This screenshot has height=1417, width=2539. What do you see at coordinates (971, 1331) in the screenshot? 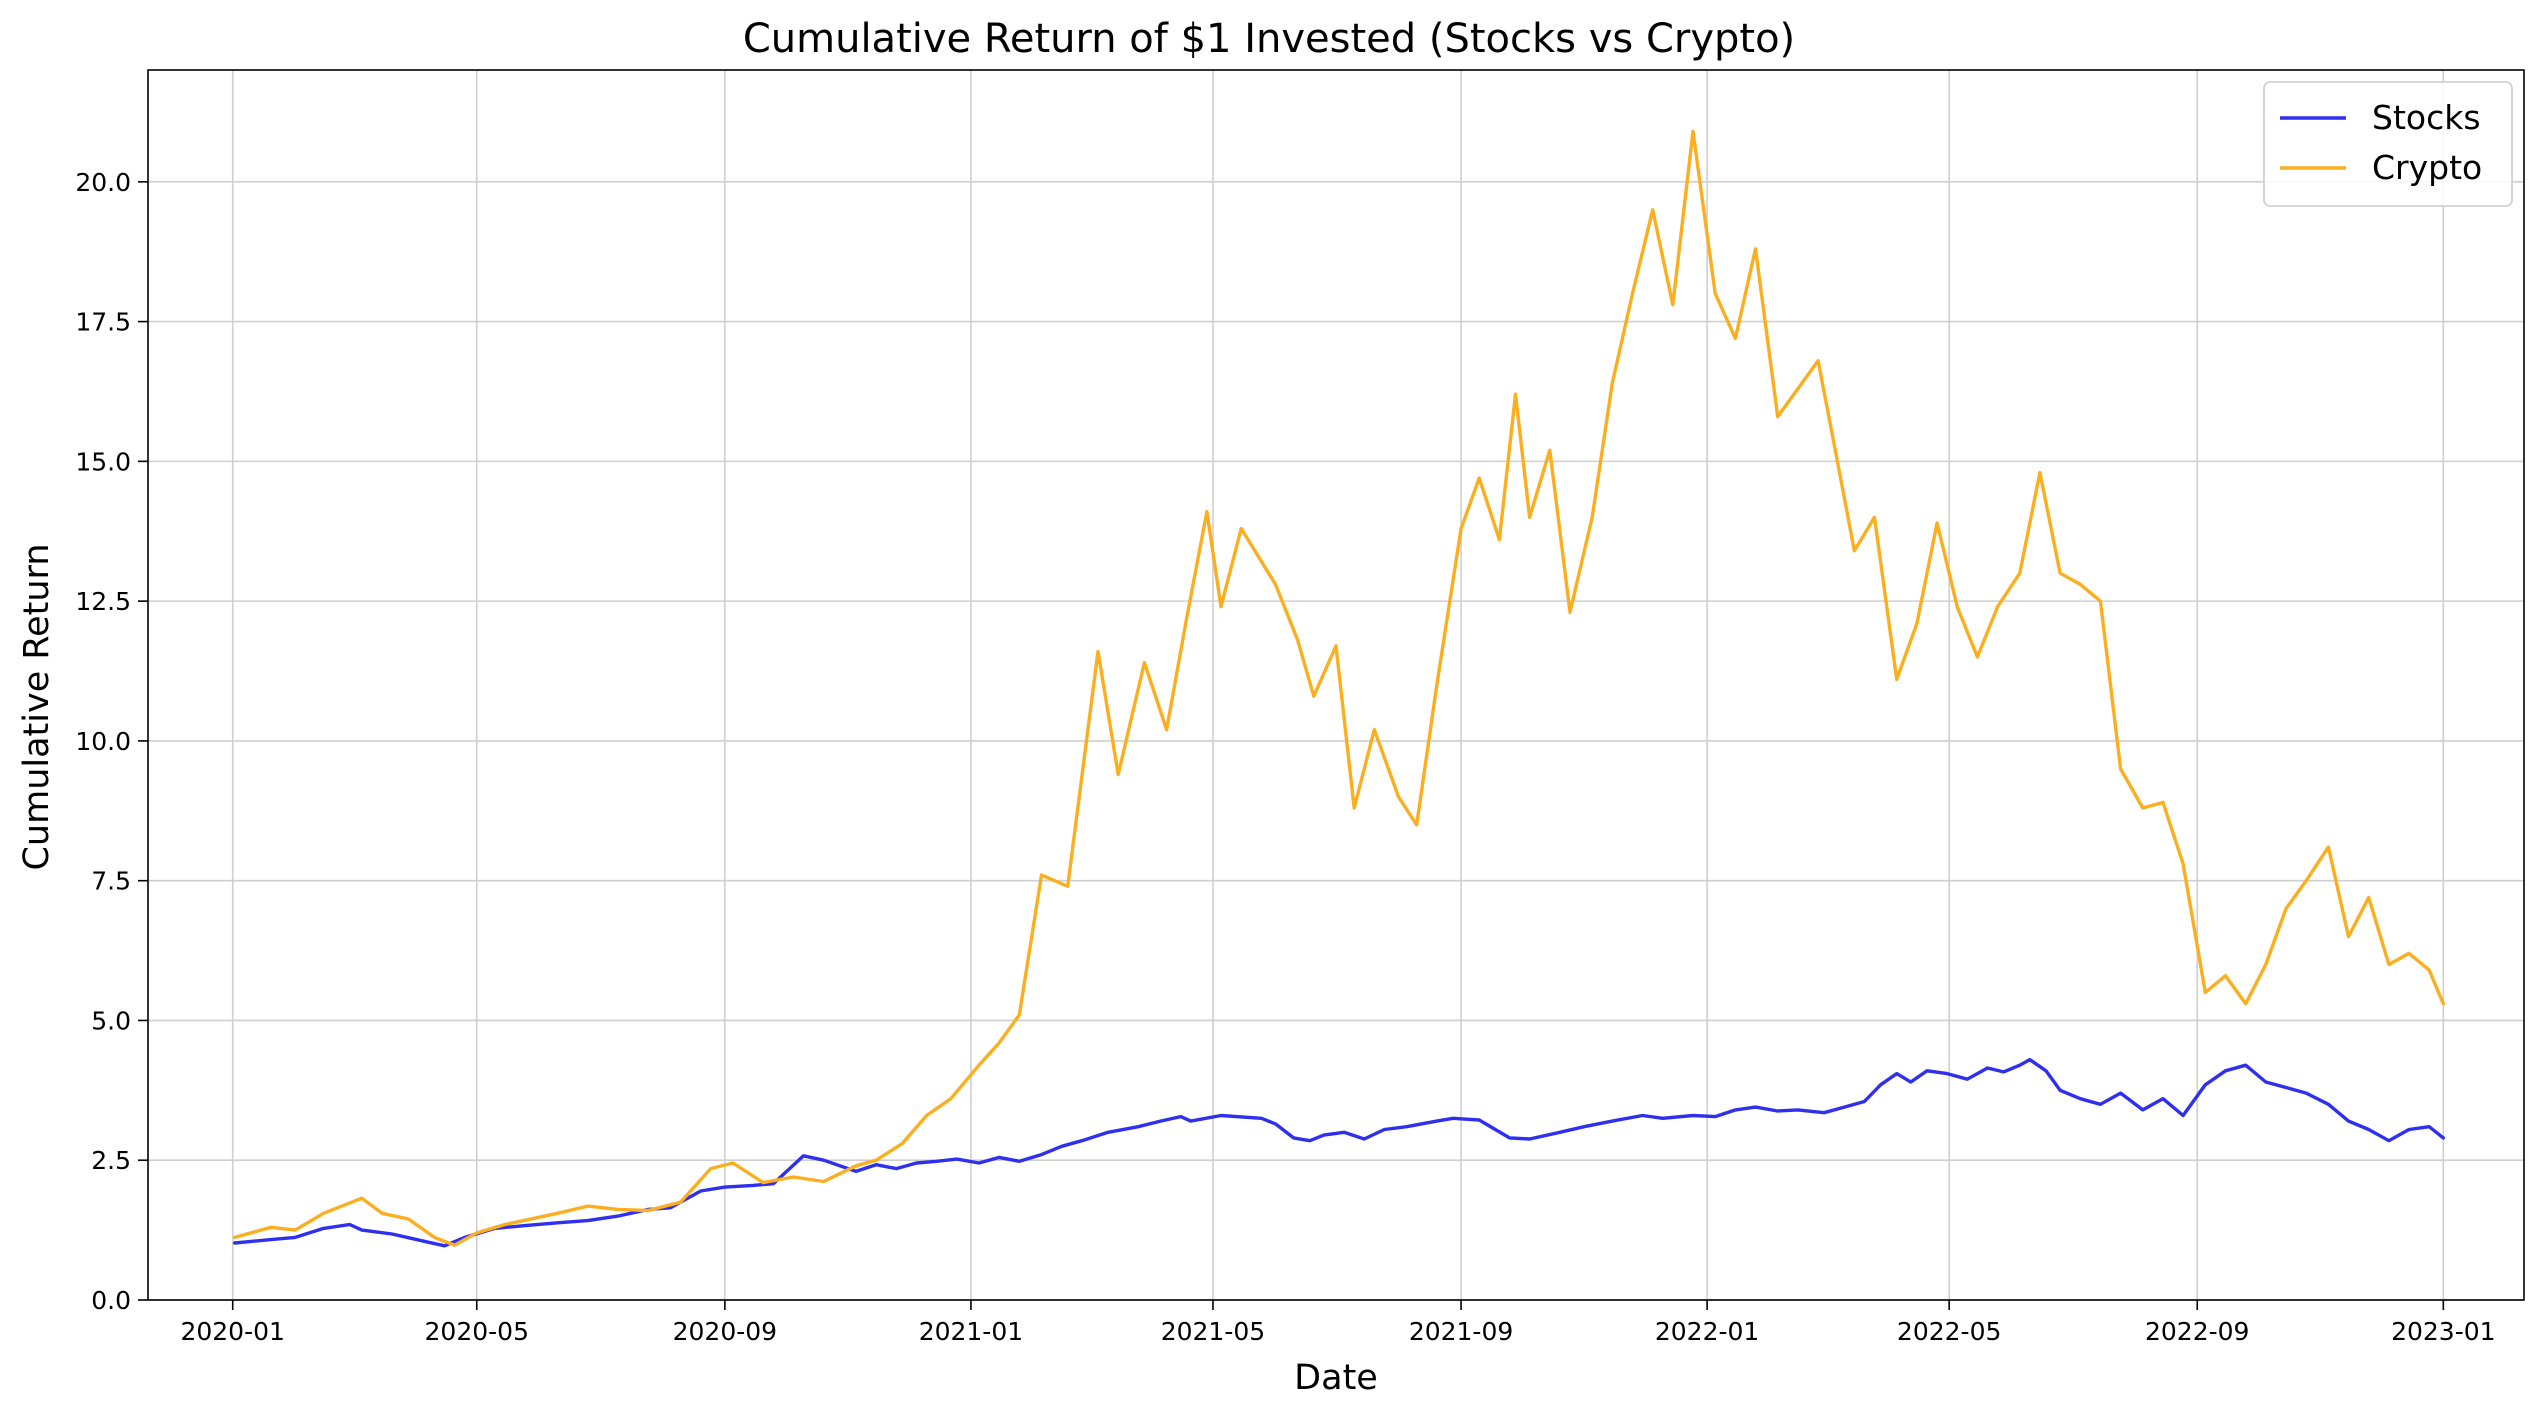
I see `x-tick-label: 2021-01` at bounding box center [971, 1331].